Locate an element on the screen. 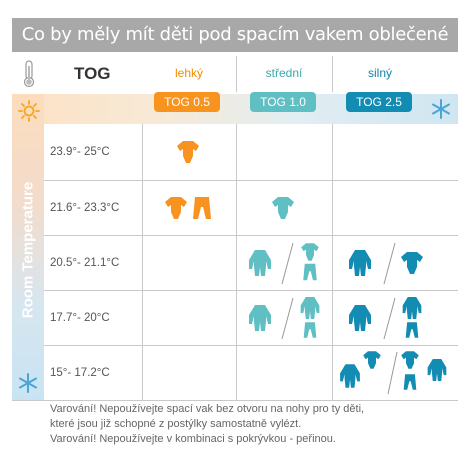  temperature-row-1: 23.9°- 25°C is located at coordinates (80, 152).